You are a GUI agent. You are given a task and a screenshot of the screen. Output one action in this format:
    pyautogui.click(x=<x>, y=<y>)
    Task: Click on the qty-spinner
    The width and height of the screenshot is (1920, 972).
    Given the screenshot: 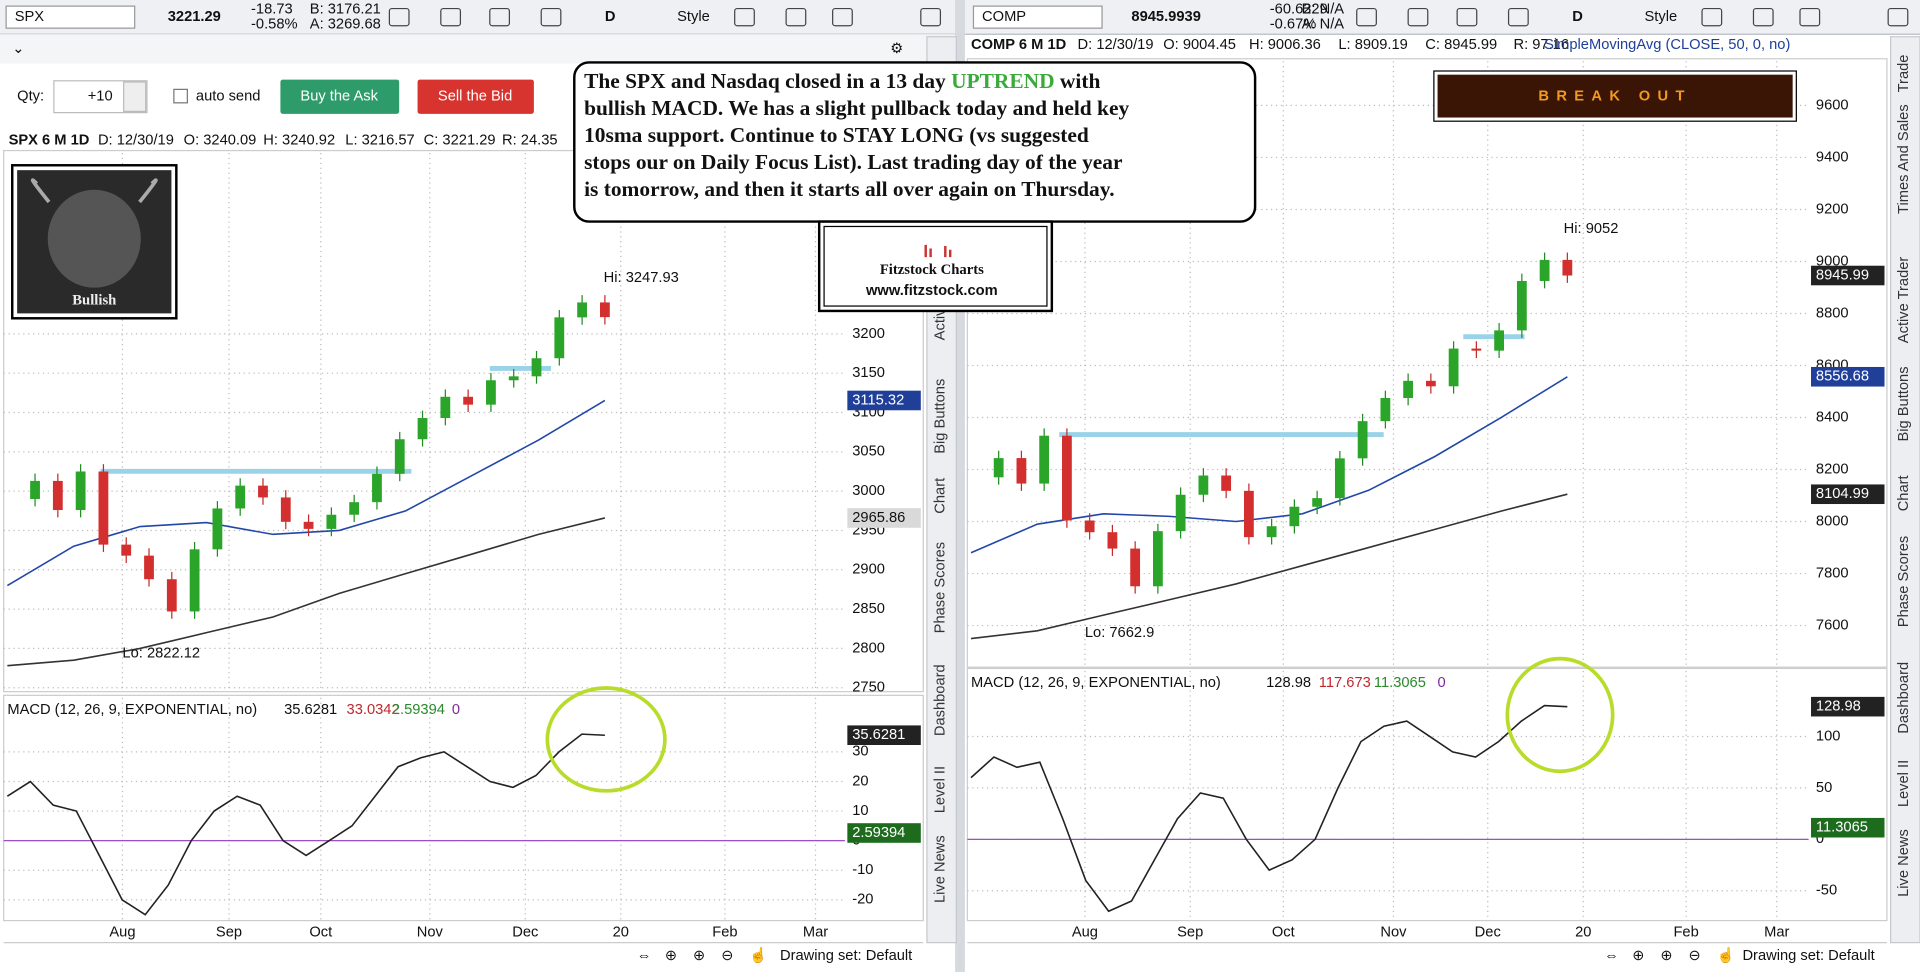 What is the action you would take?
    pyautogui.click(x=135, y=97)
    